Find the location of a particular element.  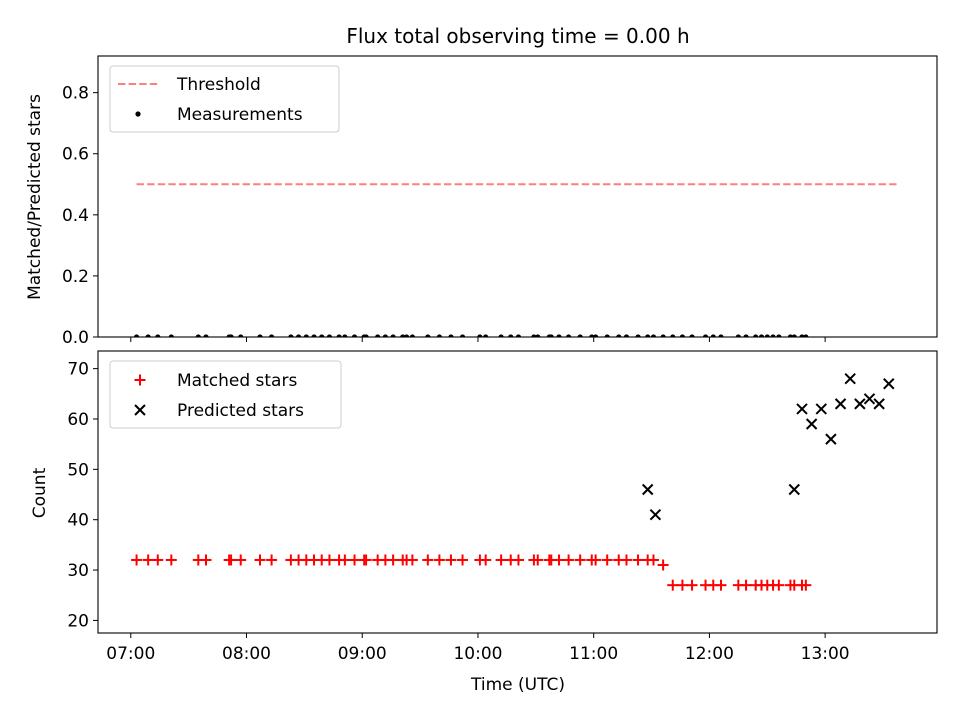

top-y-tick-label: 0.6 is located at coordinates (75, 155).